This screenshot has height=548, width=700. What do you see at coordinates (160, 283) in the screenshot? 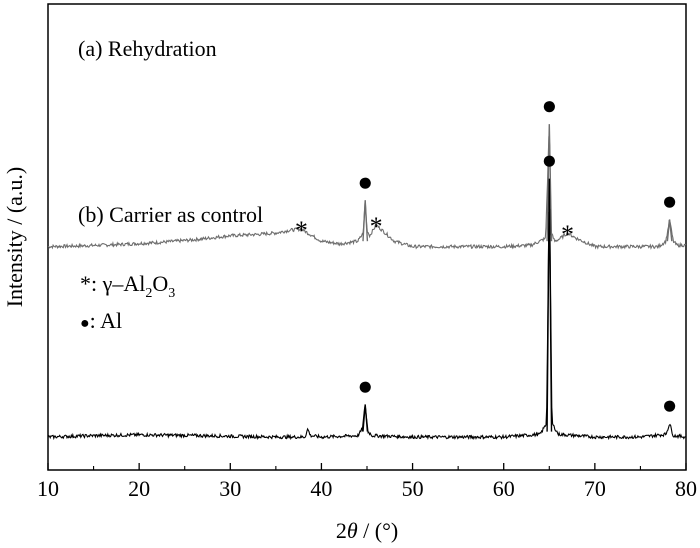
I see `legend-star-mid: O` at bounding box center [160, 283].